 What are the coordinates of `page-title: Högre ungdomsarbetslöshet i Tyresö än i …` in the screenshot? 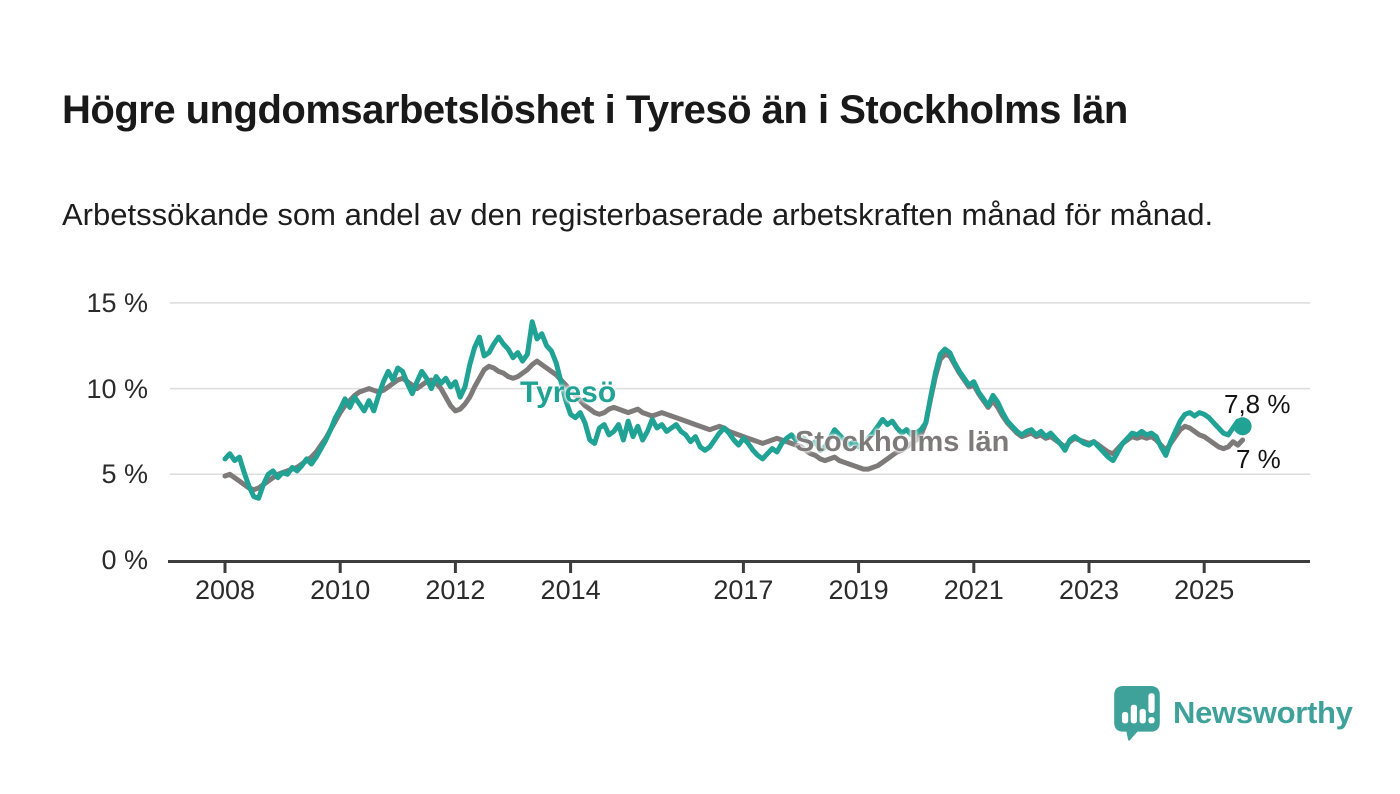 It's located at (595, 109).